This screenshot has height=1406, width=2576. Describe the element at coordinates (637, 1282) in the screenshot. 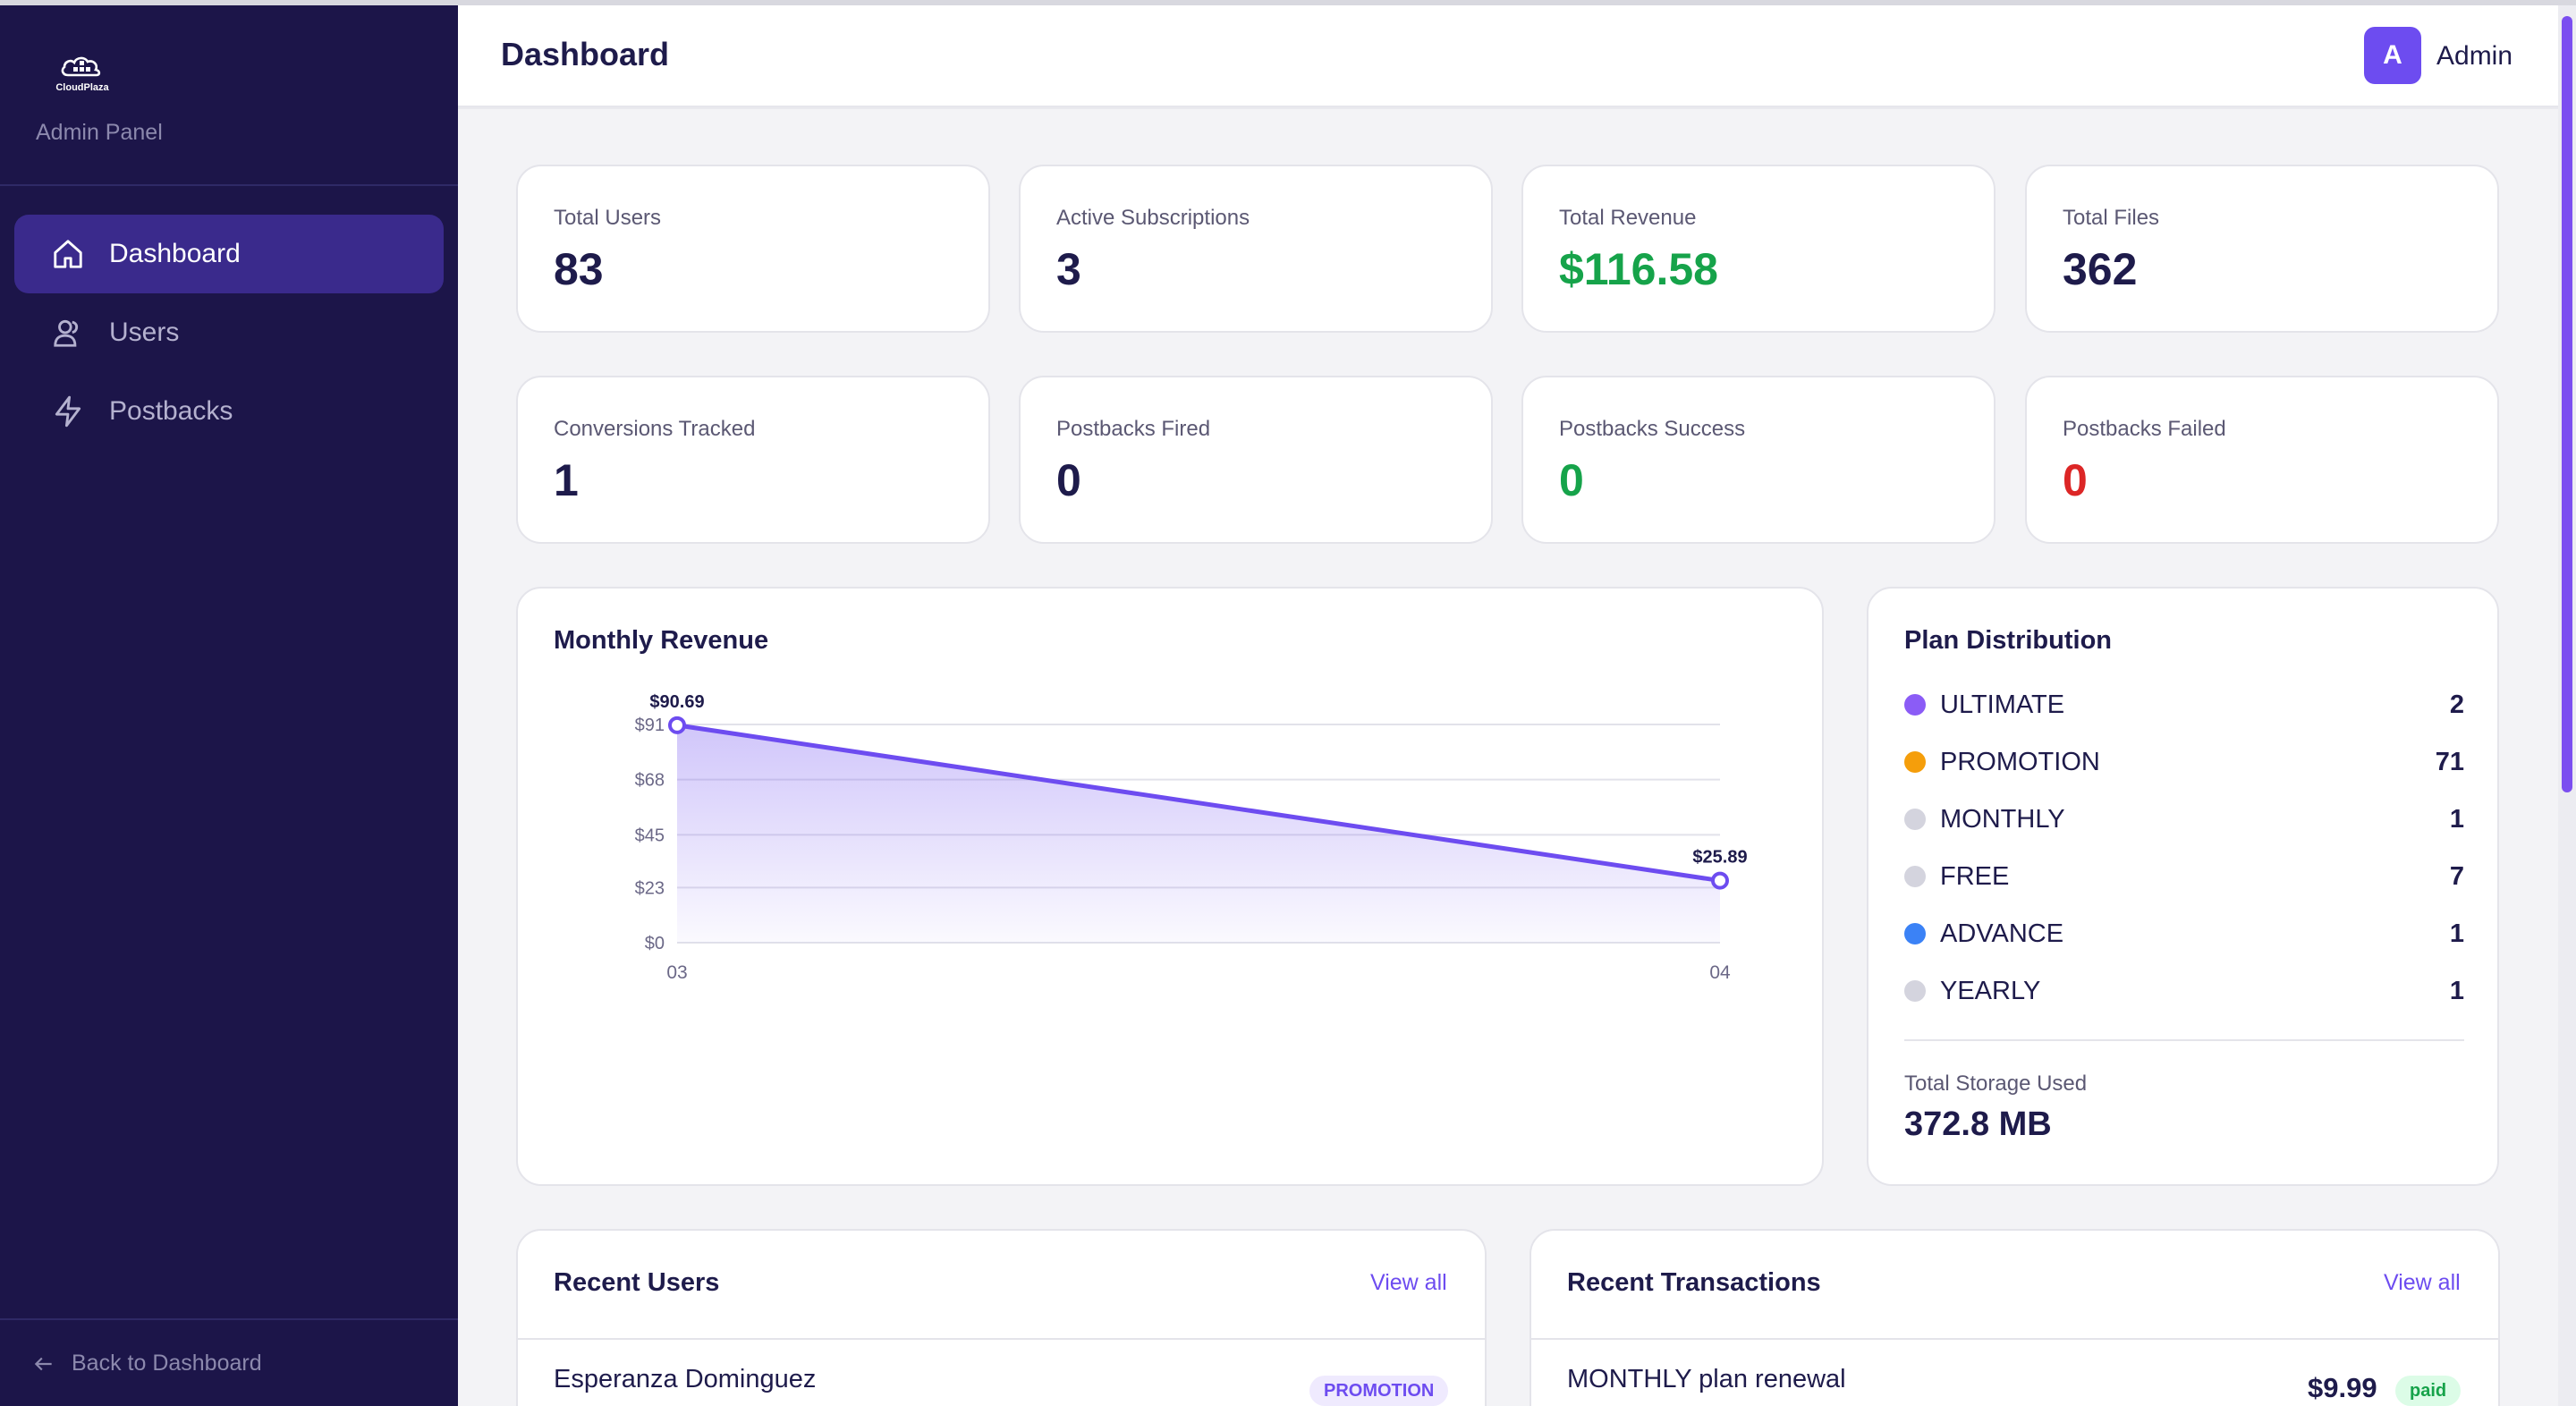

I see `card-title: Recent Users` at that location.